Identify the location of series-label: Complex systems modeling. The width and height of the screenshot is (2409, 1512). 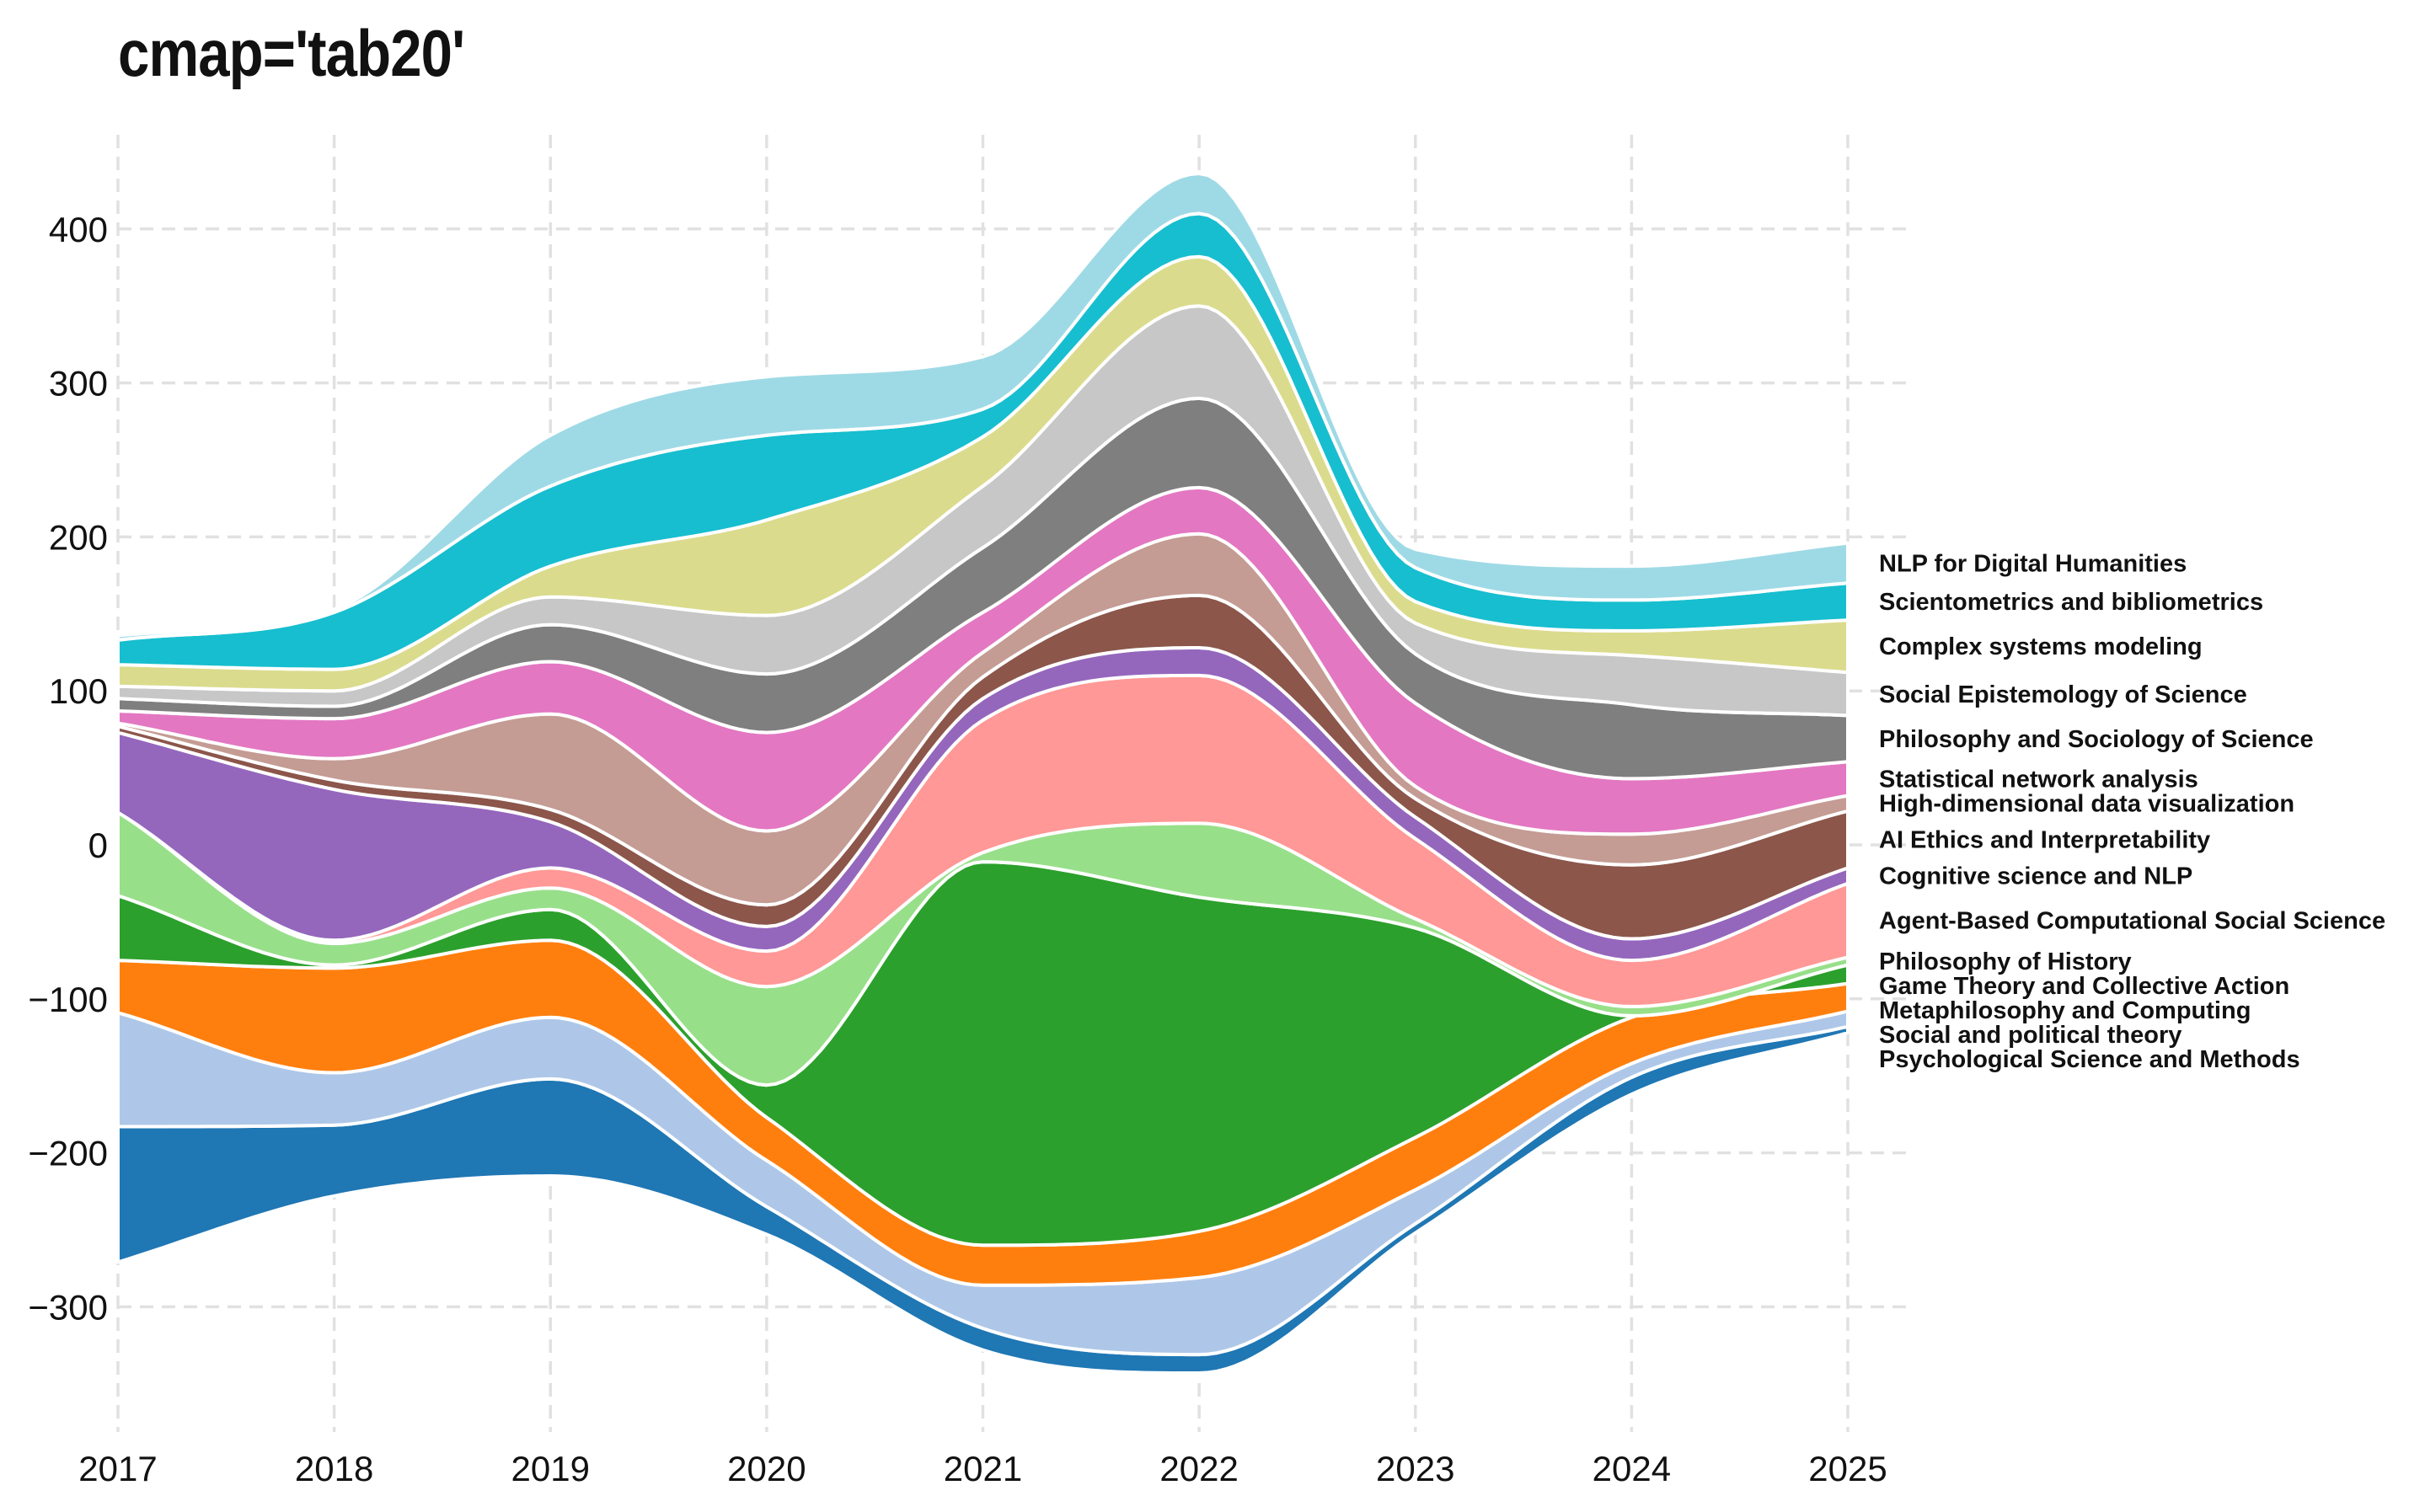
(2041, 646).